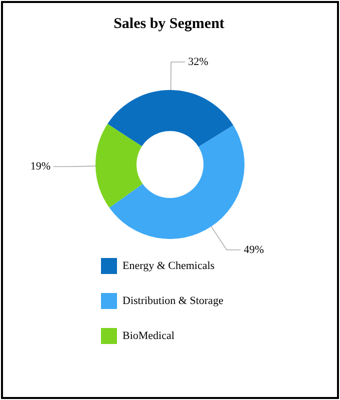  Describe the element at coordinates (173, 300) in the screenshot. I see `legend-label: Distribution & Storage` at that location.